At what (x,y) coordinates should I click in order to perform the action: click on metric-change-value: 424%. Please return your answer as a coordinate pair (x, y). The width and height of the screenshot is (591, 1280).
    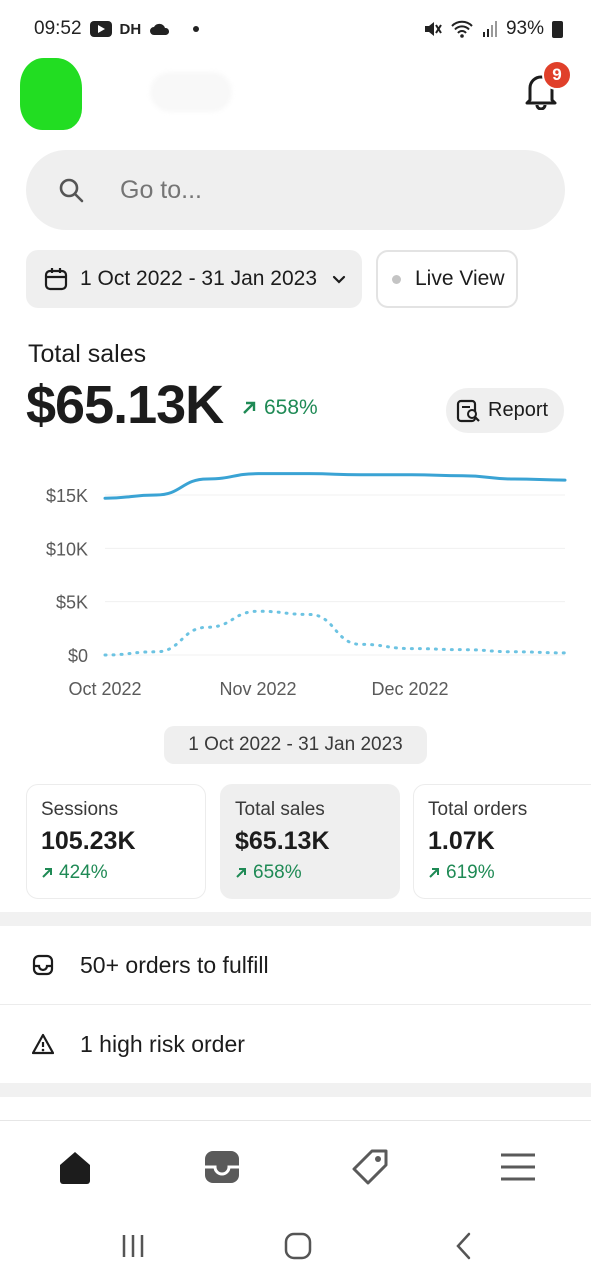
    Looking at the image, I should click on (83, 872).